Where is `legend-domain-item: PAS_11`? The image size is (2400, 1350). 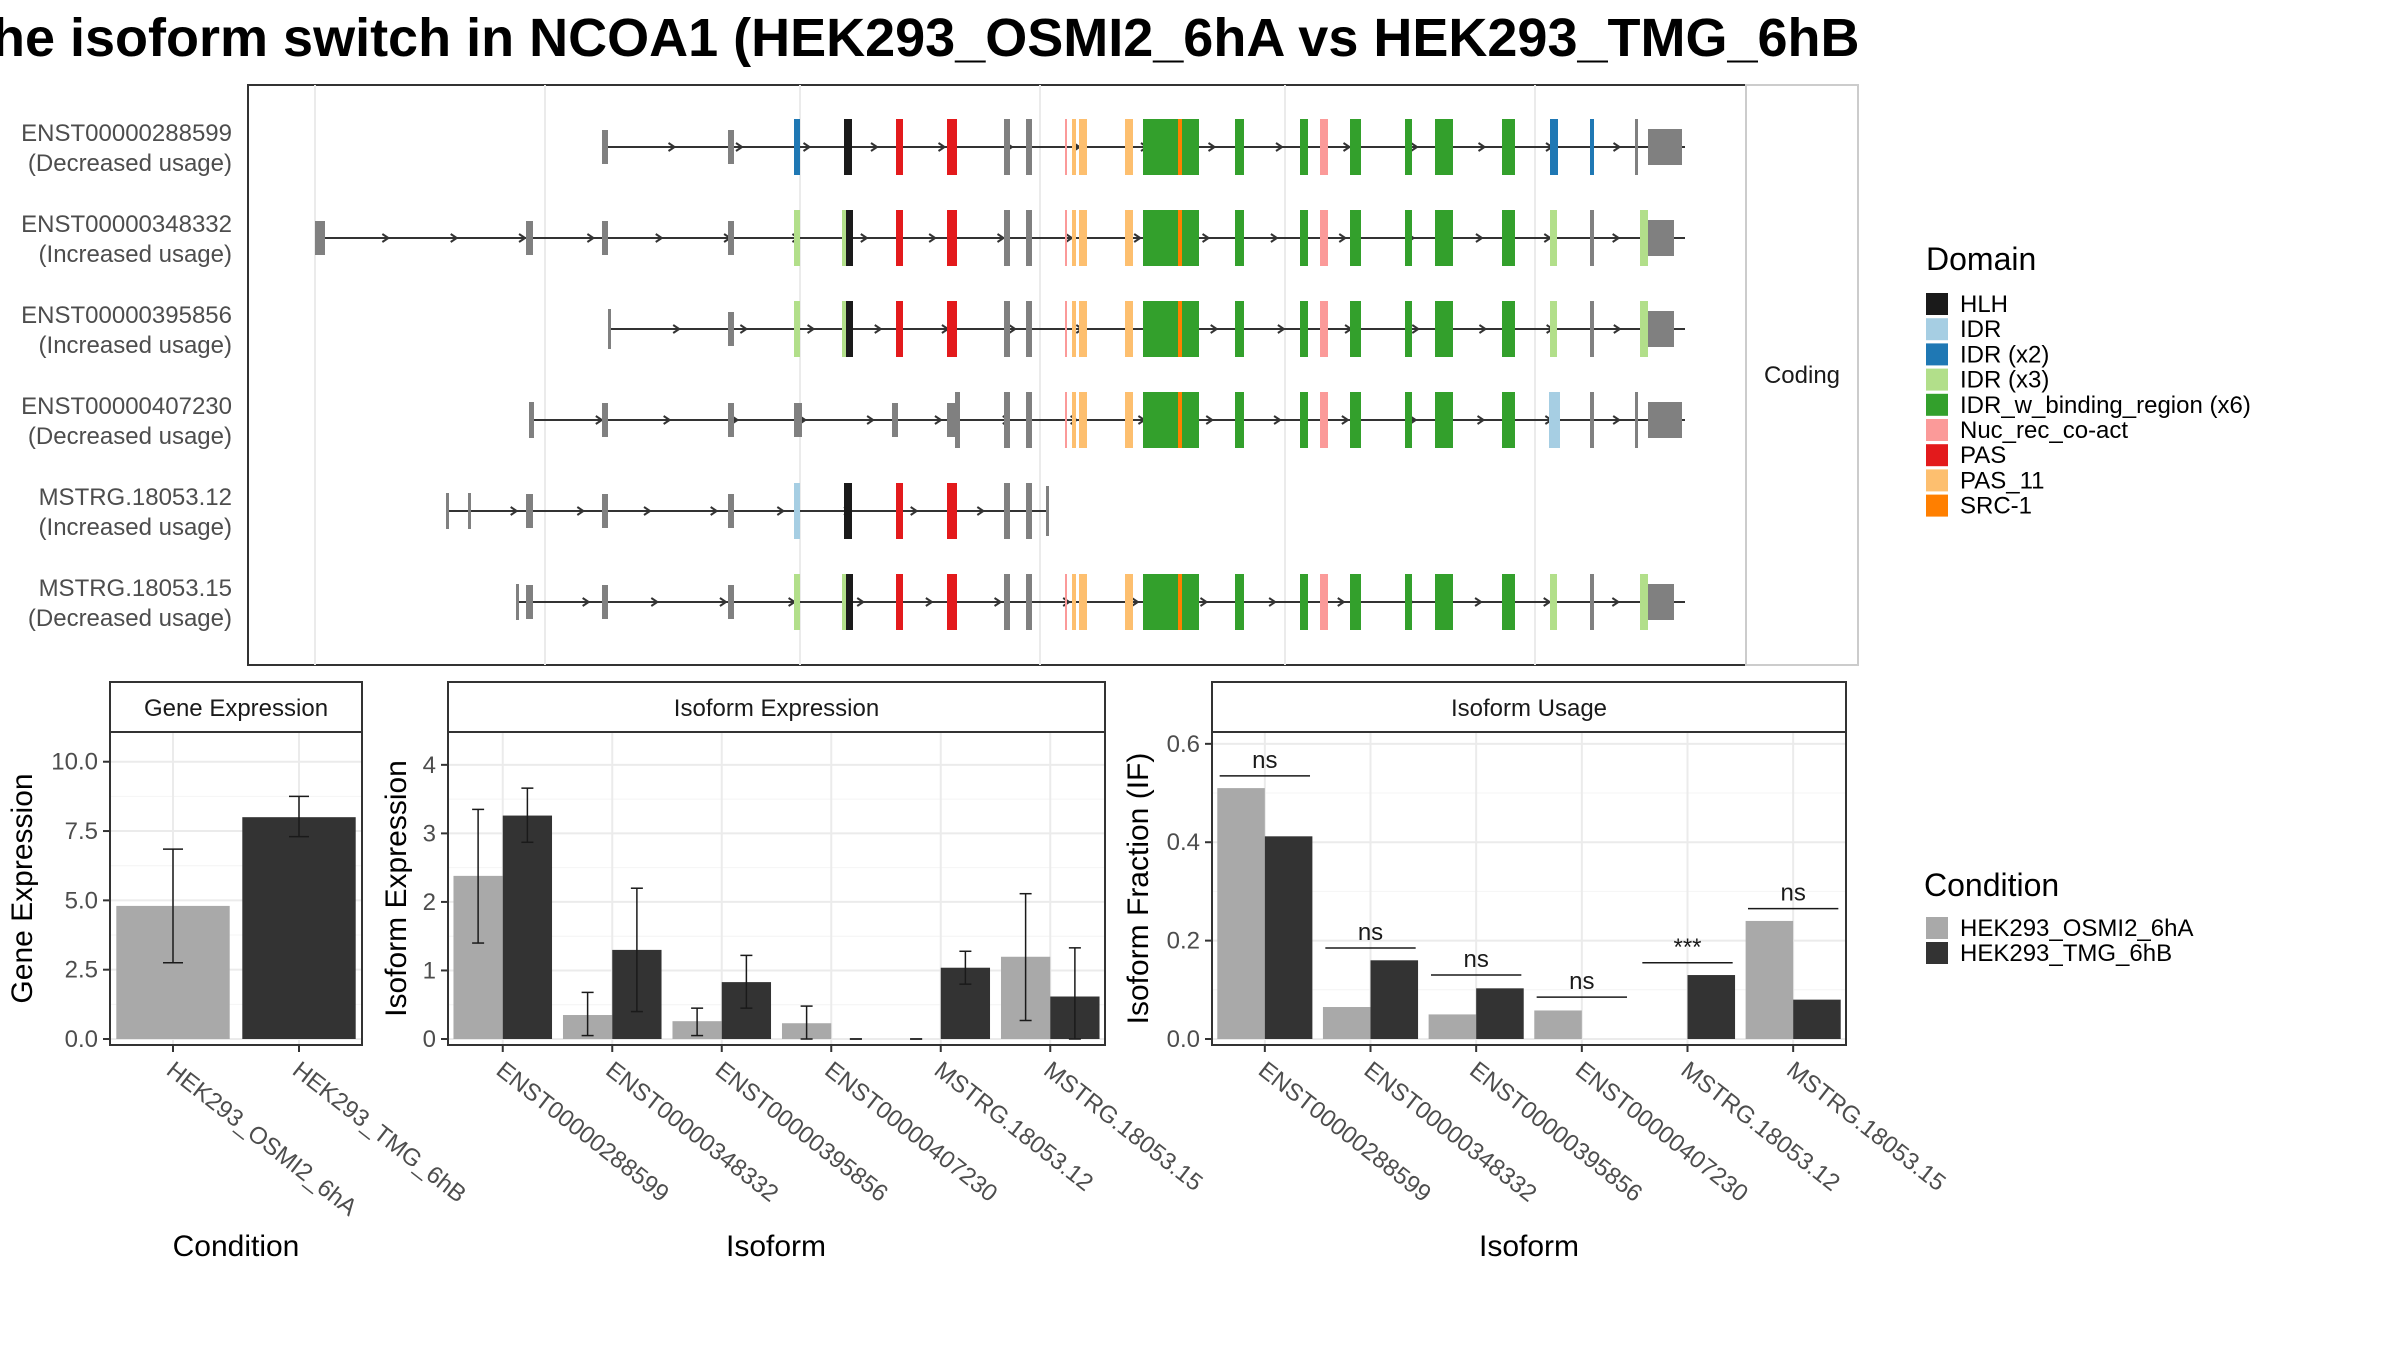
legend-domain-item: PAS_11 is located at coordinates (2002, 480).